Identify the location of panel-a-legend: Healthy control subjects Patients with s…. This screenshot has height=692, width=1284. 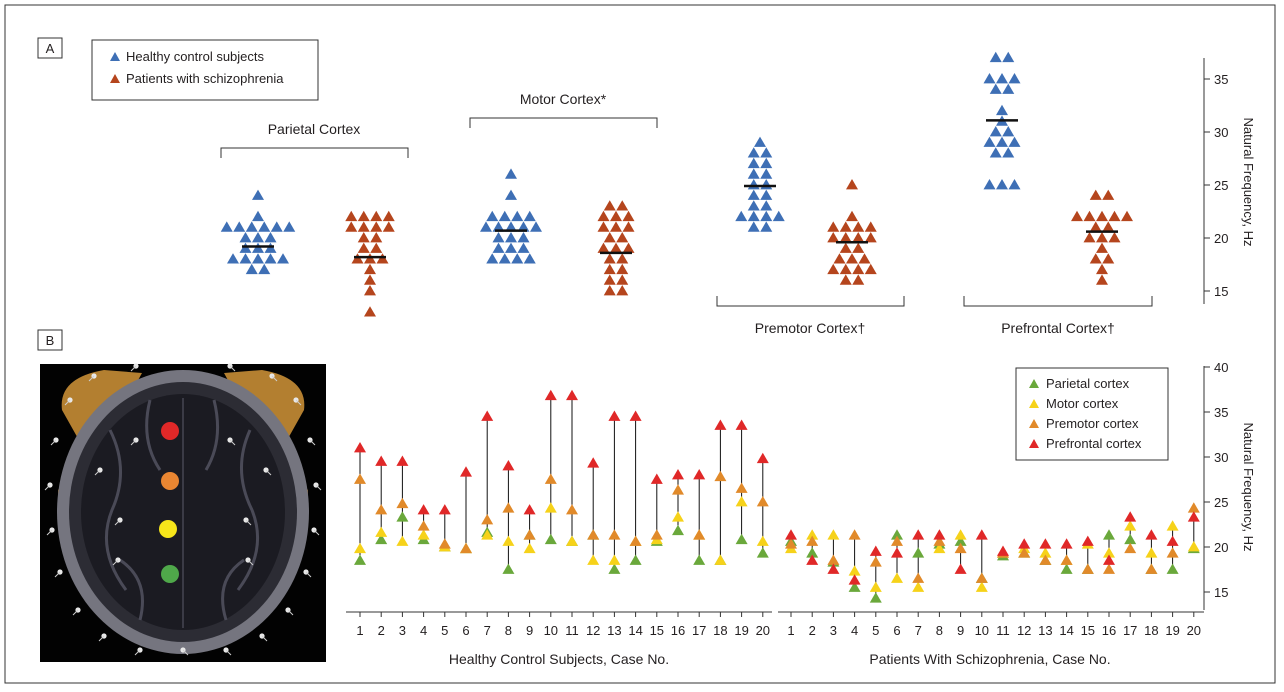
(205, 70).